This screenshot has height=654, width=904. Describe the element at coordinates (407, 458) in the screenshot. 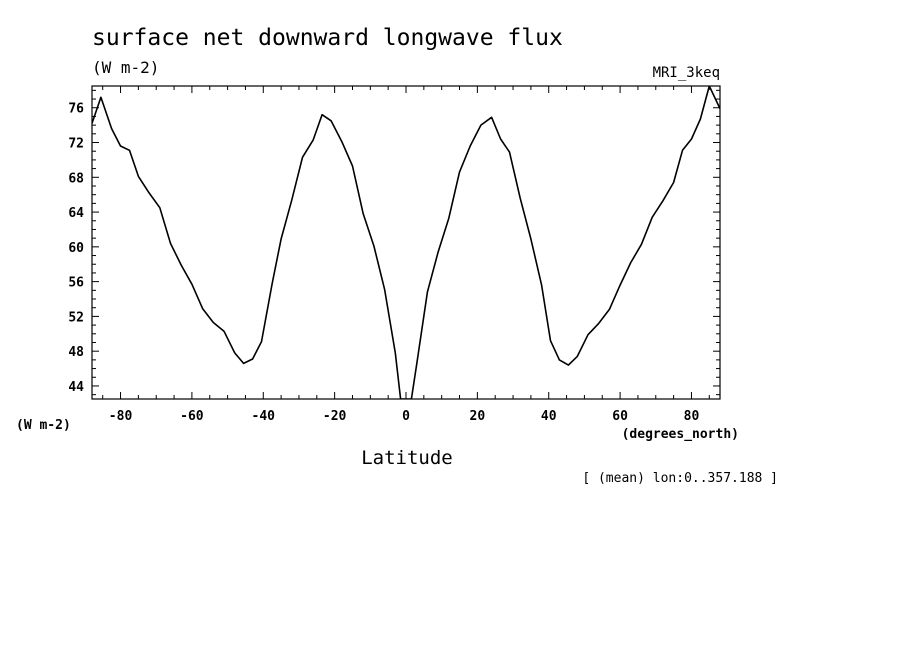

I see `x-axis-title: Latitude` at that location.